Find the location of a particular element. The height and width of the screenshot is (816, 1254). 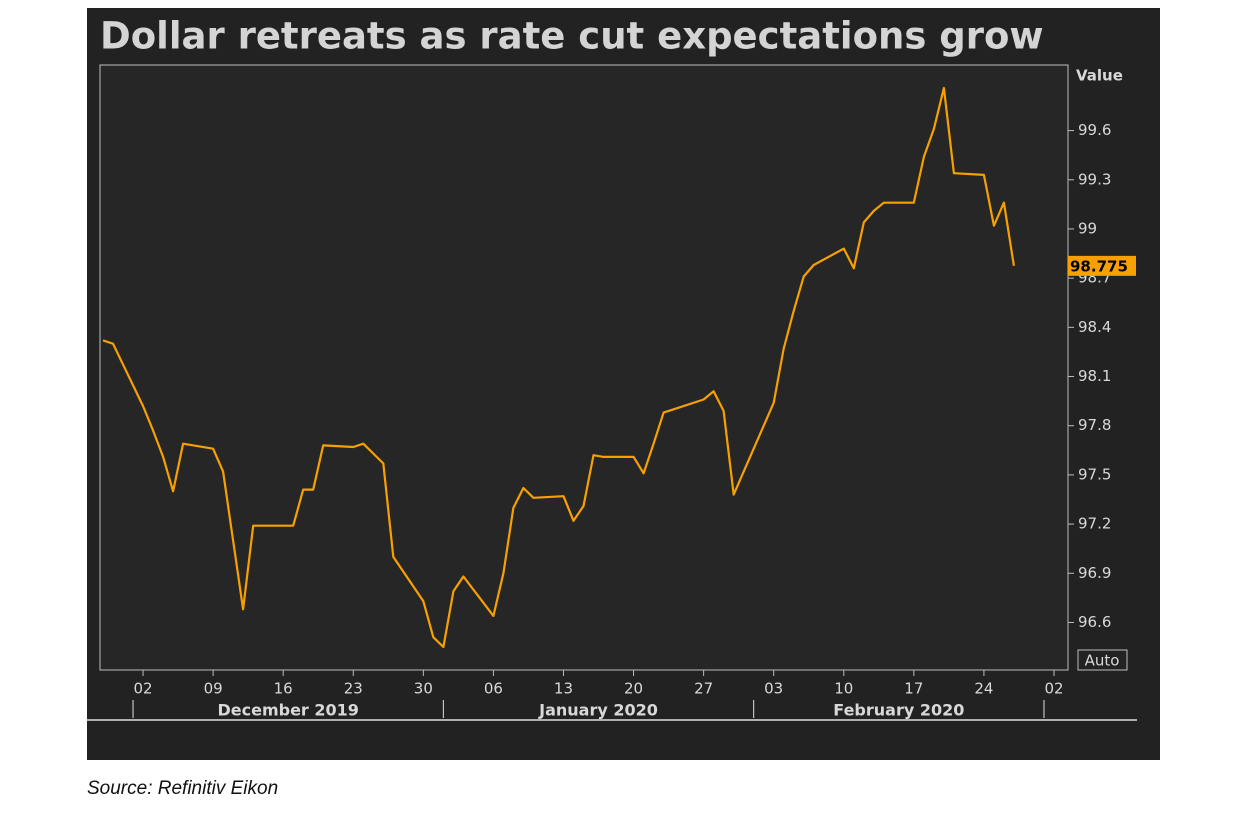

x-tick-label: 30 is located at coordinates (423, 689).